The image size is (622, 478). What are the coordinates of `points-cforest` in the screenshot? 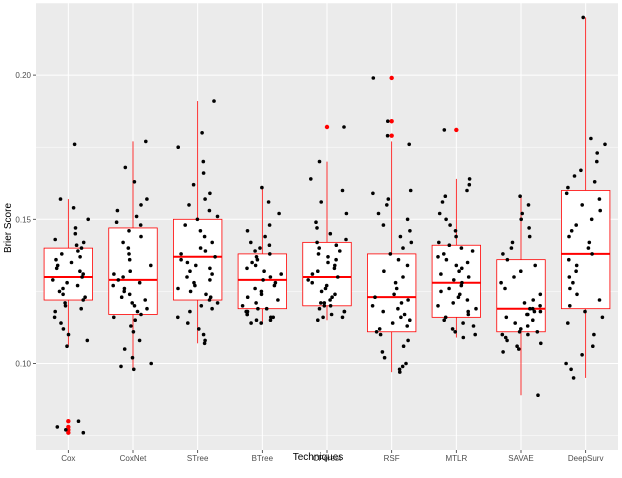 It's located at (327, 224).